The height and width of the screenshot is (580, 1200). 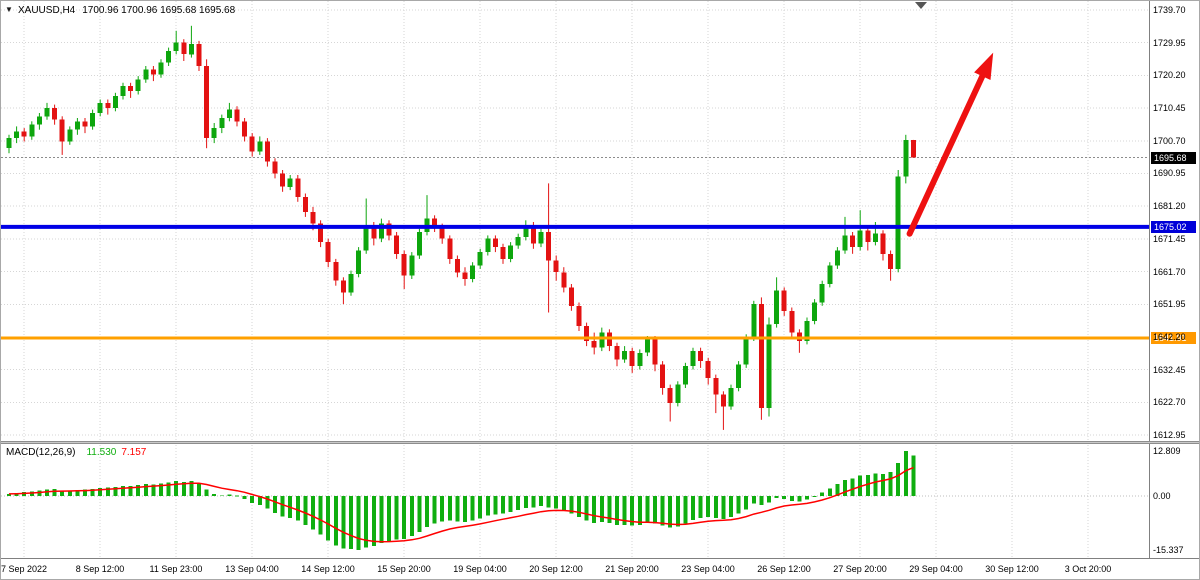 What do you see at coordinates (41, 452) in the screenshot?
I see `macd-name-label: MACD(12,26,9)` at bounding box center [41, 452].